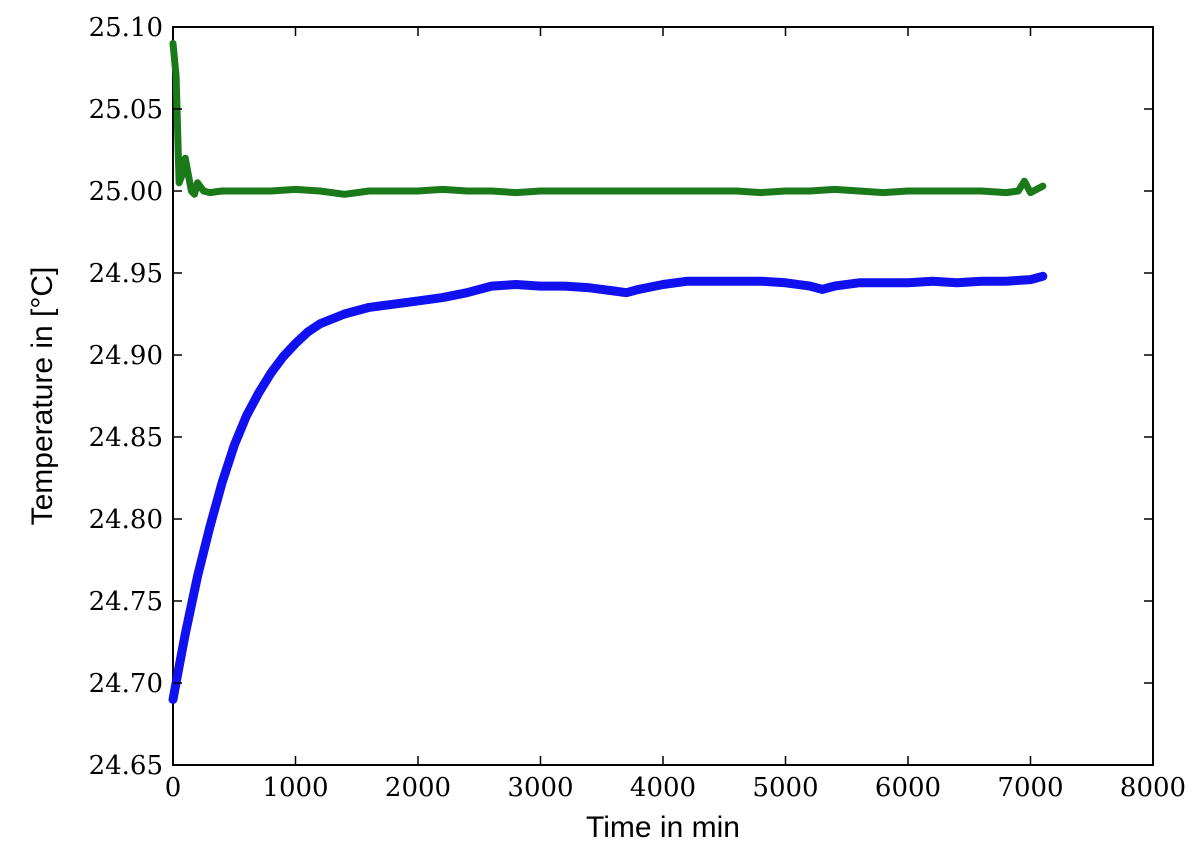 Image resolution: width=1200 pixels, height=853 pixels. I want to click on y-tick-label: 24.95, so click(126, 274).